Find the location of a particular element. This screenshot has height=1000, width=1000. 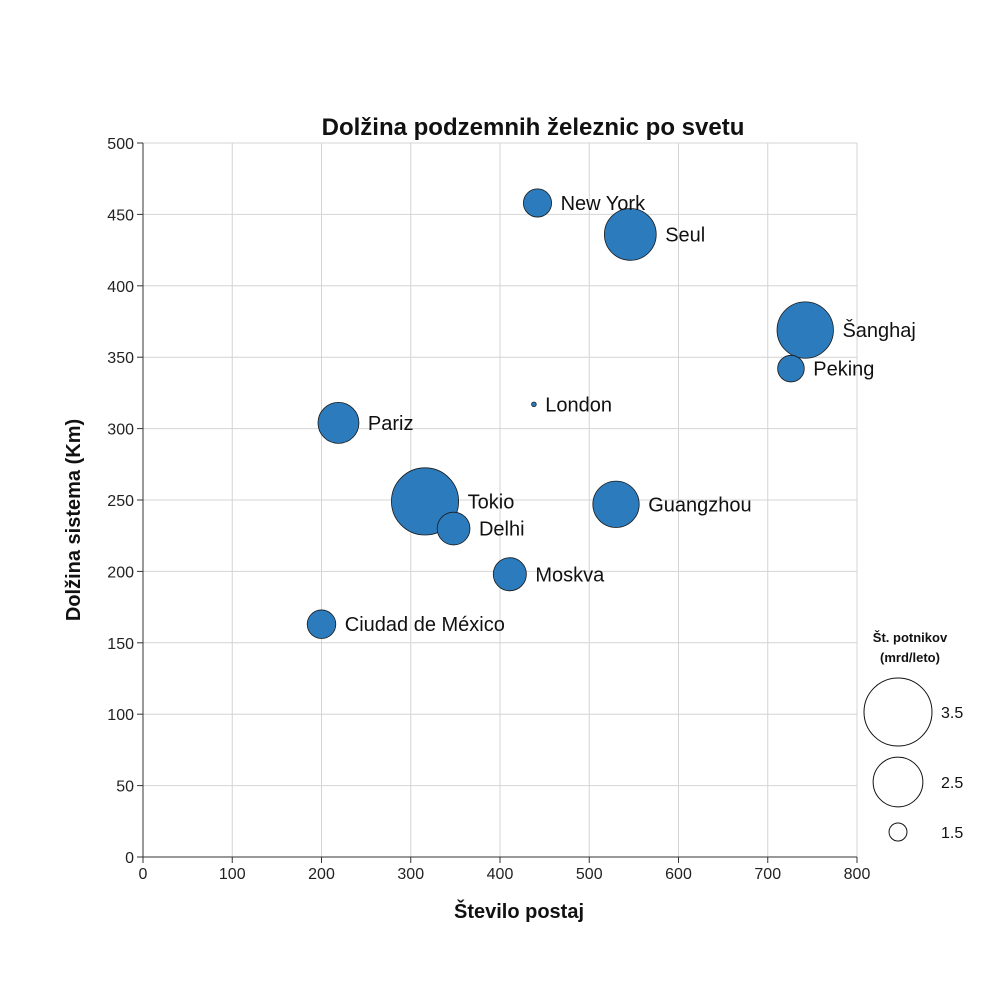

y-axis-title: Dolžina sistema (Km) is located at coordinates (74, 520).